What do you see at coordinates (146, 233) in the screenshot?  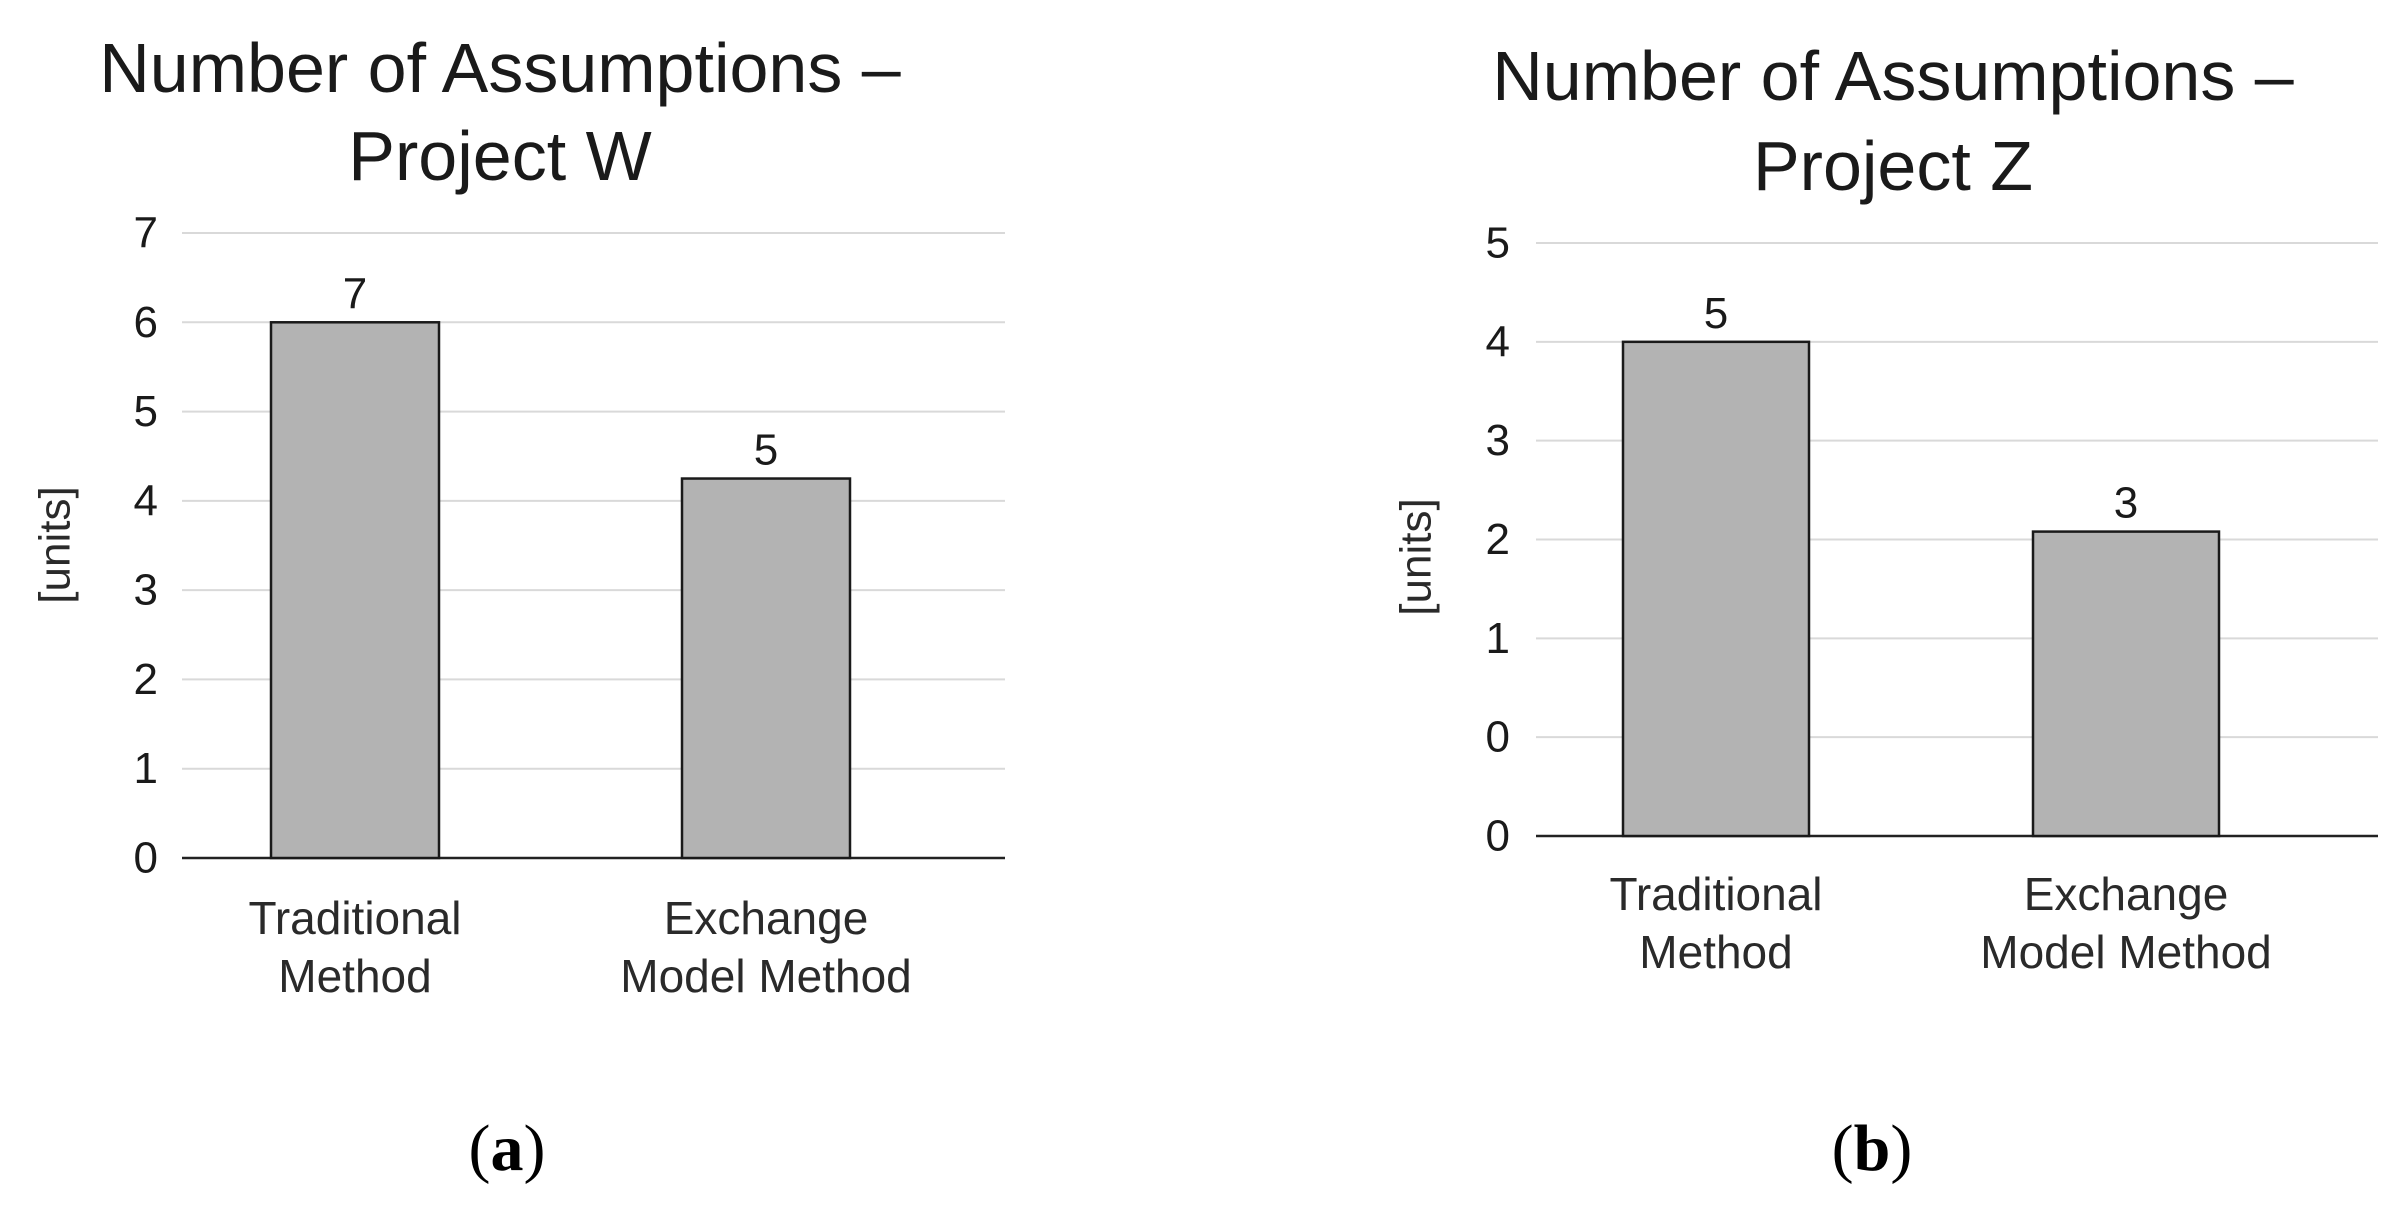 I see `y-tick-label: 7` at bounding box center [146, 233].